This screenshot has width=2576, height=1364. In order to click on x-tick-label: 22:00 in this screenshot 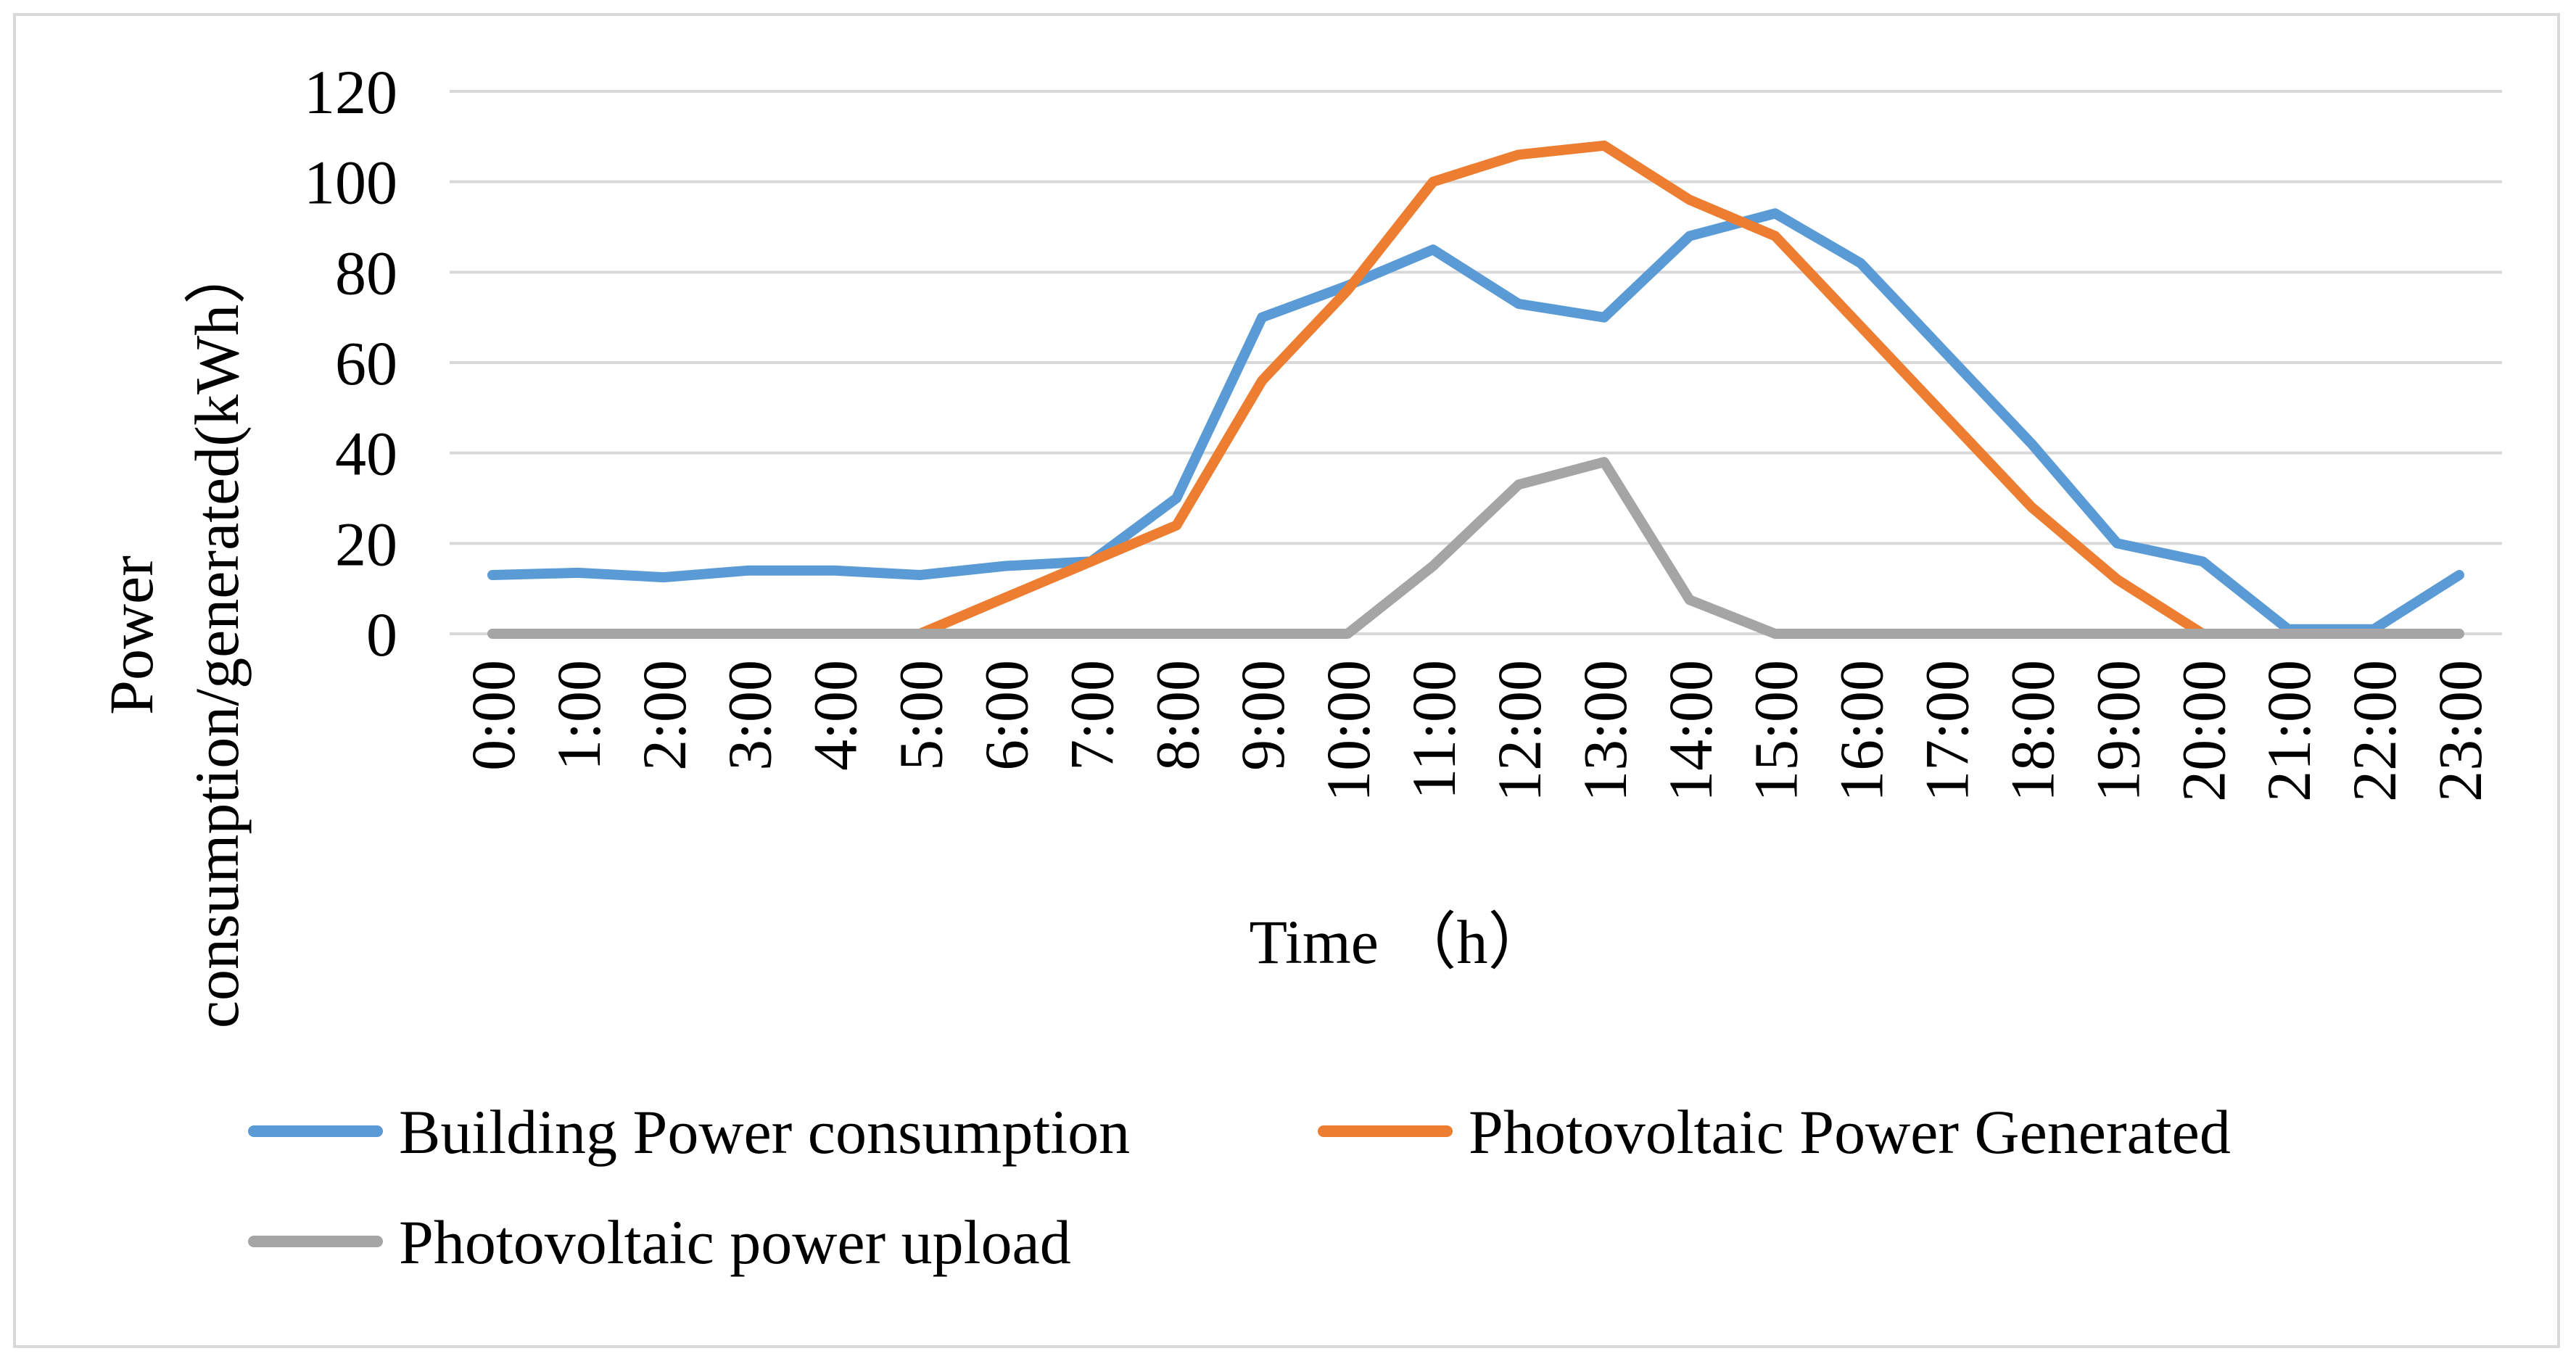, I will do `click(2374, 731)`.